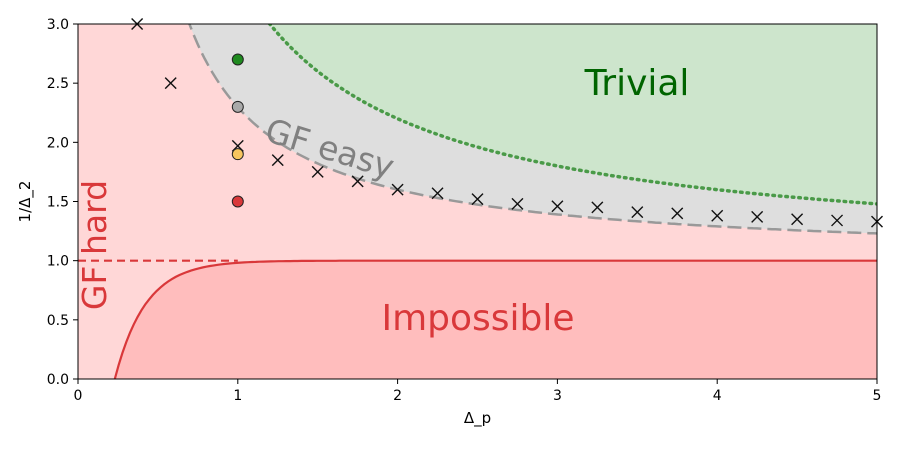  Describe the element at coordinates (58, 262) in the screenshot. I see `y-tick-label: 1.0` at that location.